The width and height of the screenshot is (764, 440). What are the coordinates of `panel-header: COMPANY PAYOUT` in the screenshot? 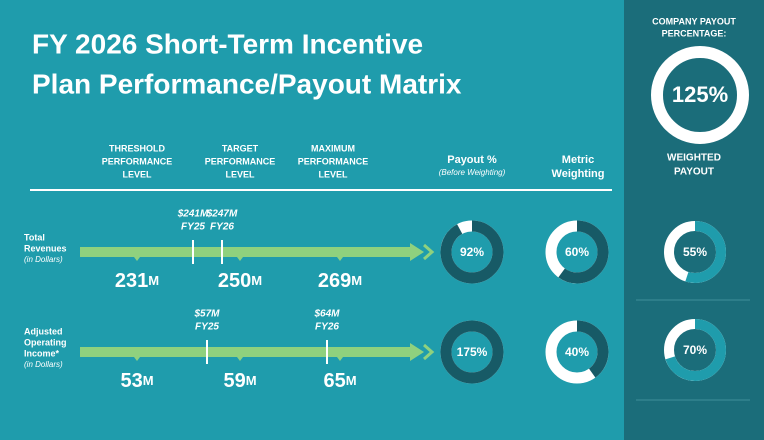 It's located at (694, 21).